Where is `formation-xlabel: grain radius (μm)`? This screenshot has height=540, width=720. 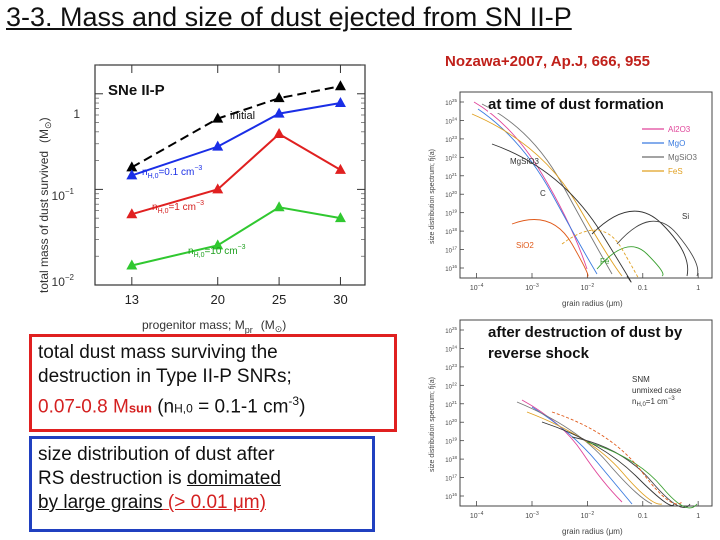
formation-xlabel: grain radius (μm) is located at coordinates (592, 303).